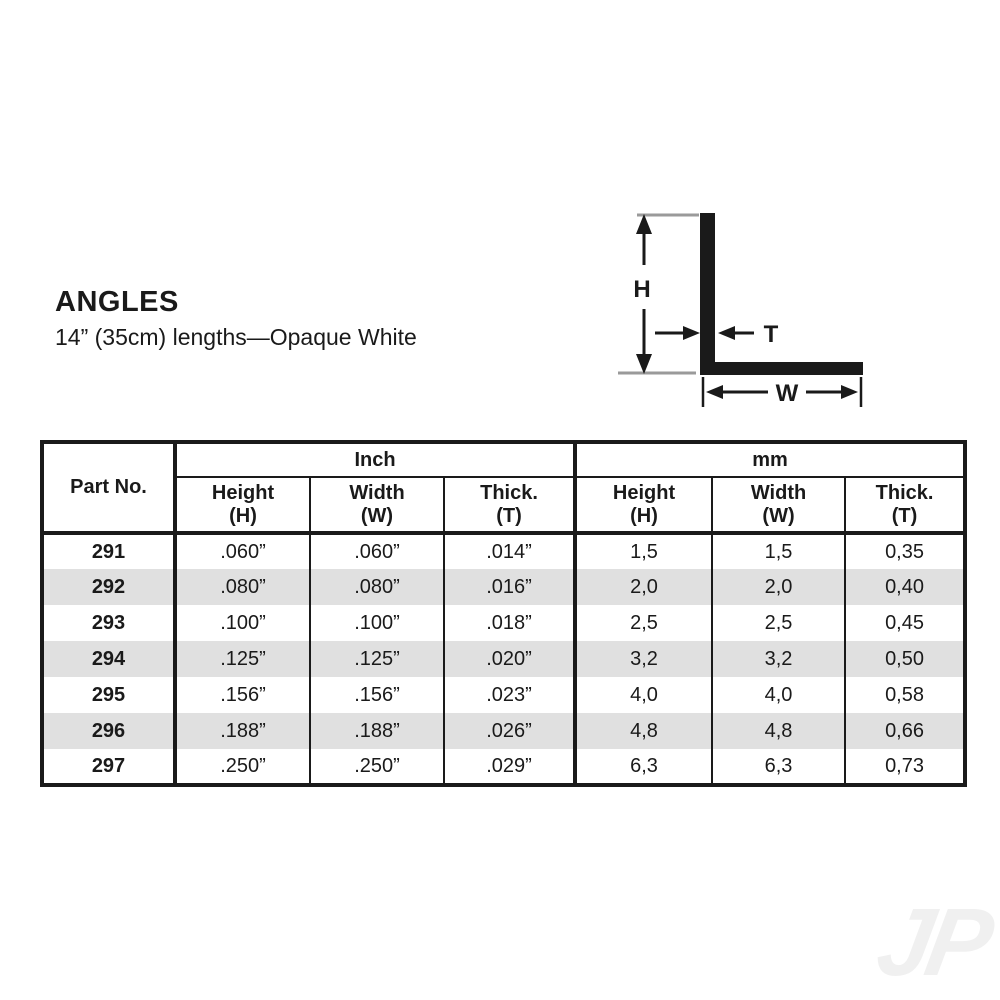 The image size is (1000, 1000). Describe the element at coordinates (509, 767) in the screenshot. I see `inch-thick-cell: .029”` at that location.